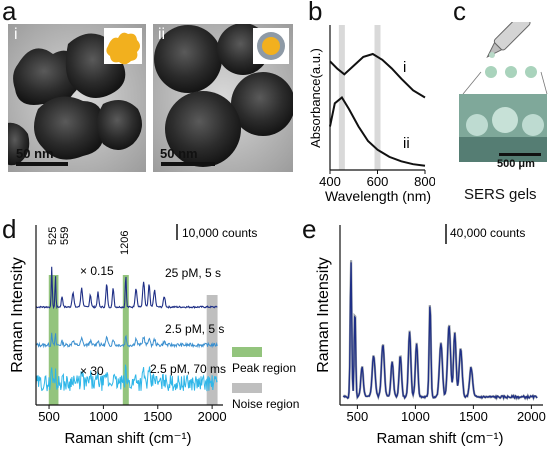 The width and height of the screenshot is (550, 450). Describe the element at coordinates (358, 416) in the screenshot. I see `e-x-tick-label: 500` at that location.